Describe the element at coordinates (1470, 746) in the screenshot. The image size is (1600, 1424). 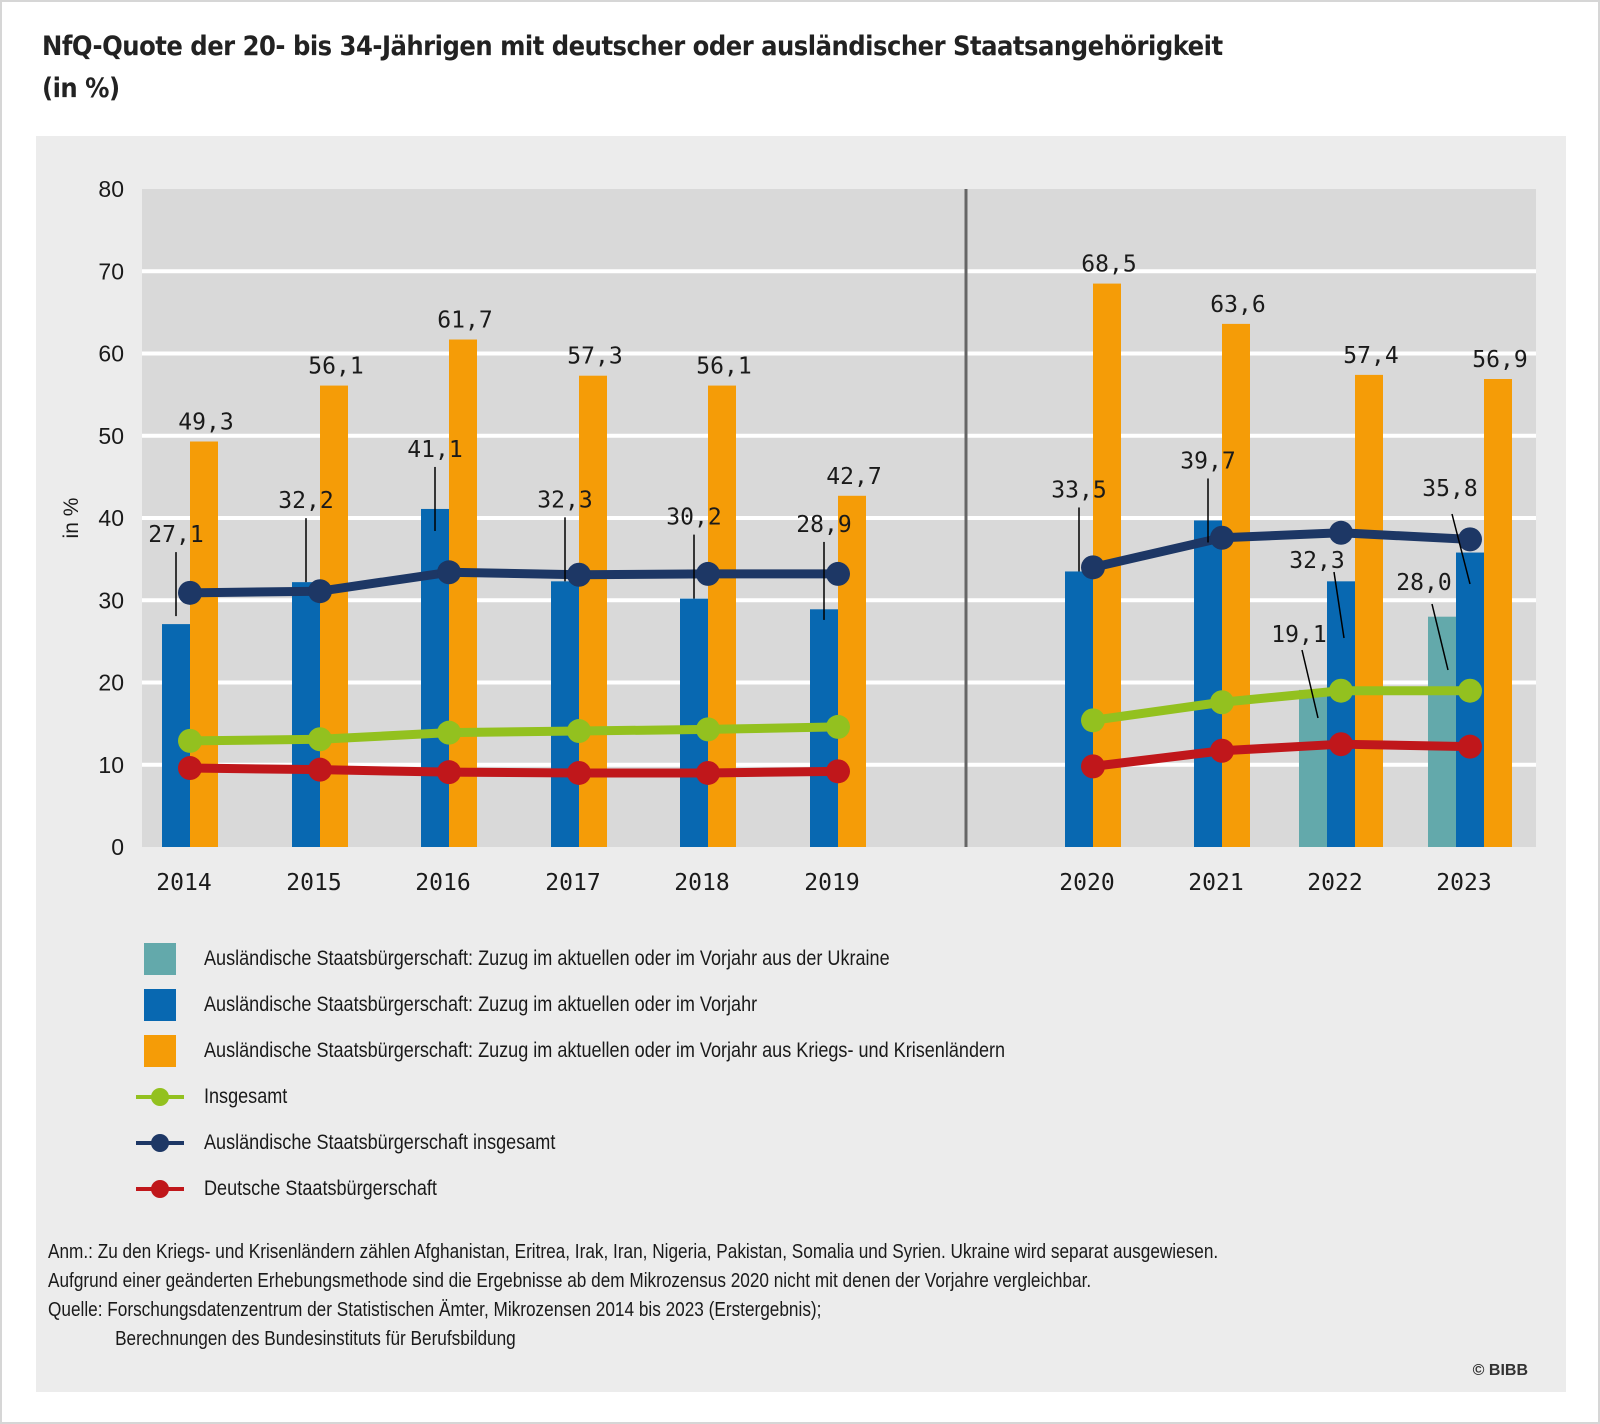
I see `marker-deutsch-2023` at that location.